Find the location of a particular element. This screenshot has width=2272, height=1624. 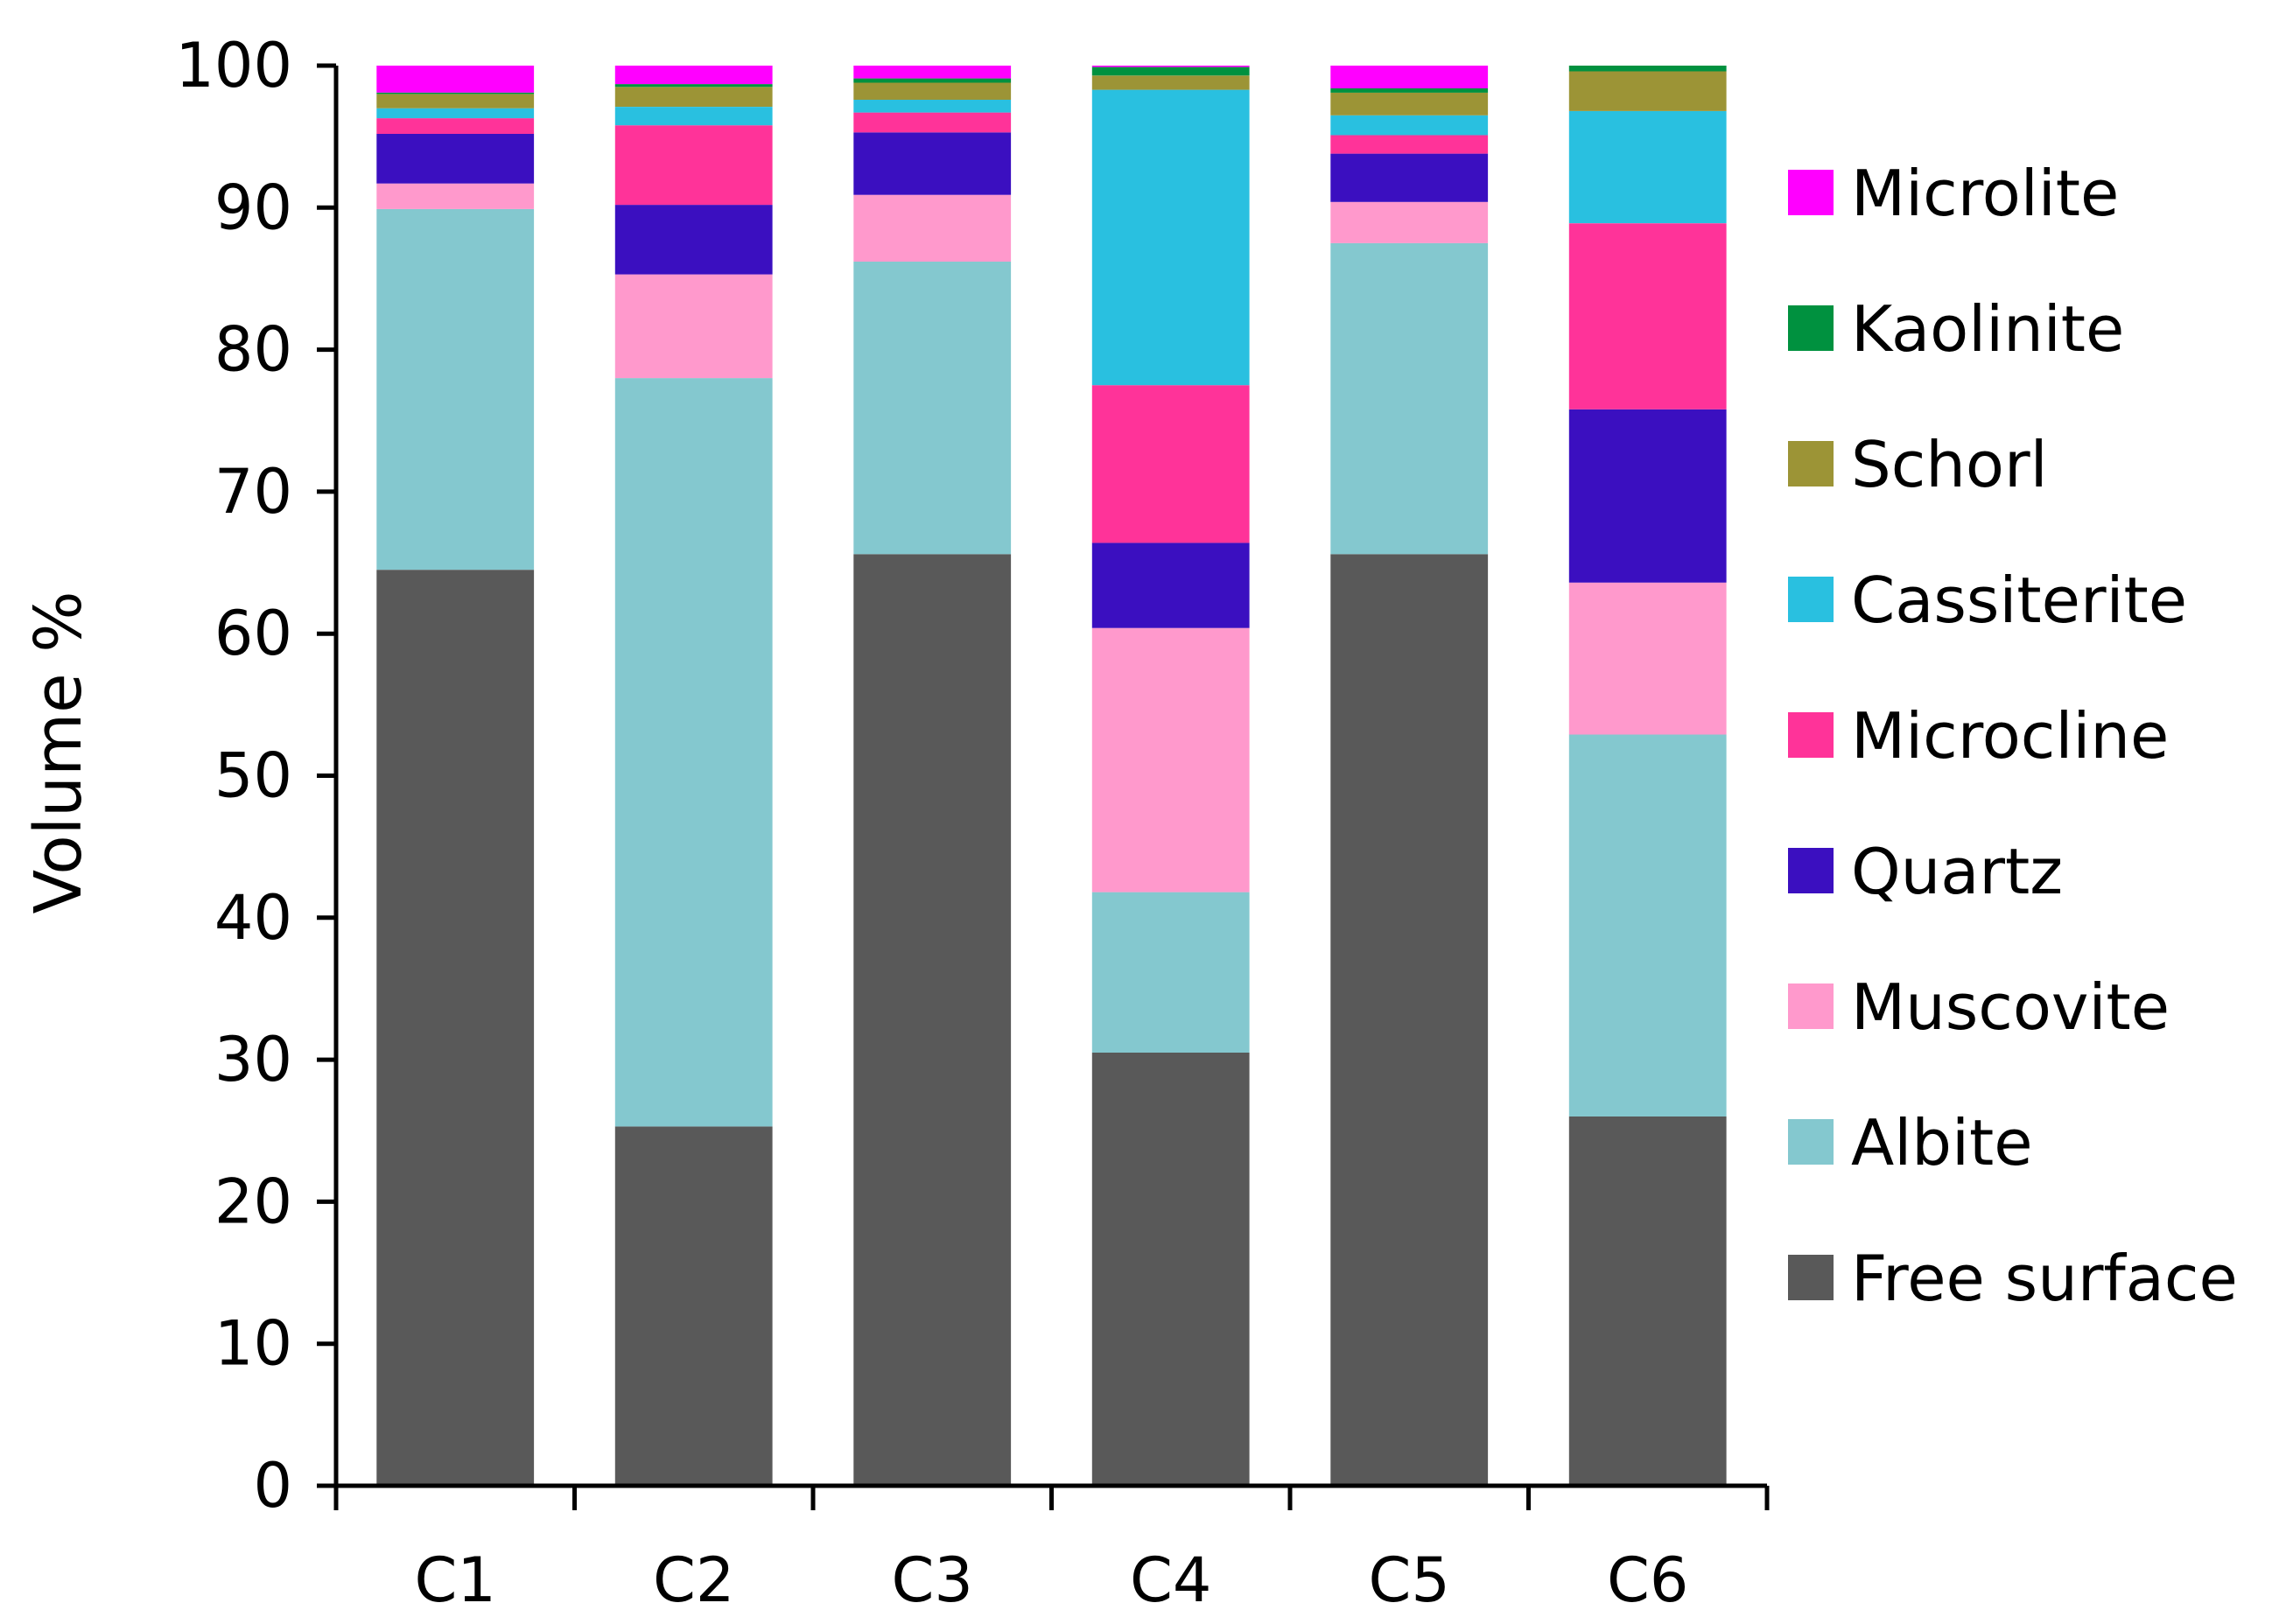

bar-segment-c5-schorl is located at coordinates (1409, 104).